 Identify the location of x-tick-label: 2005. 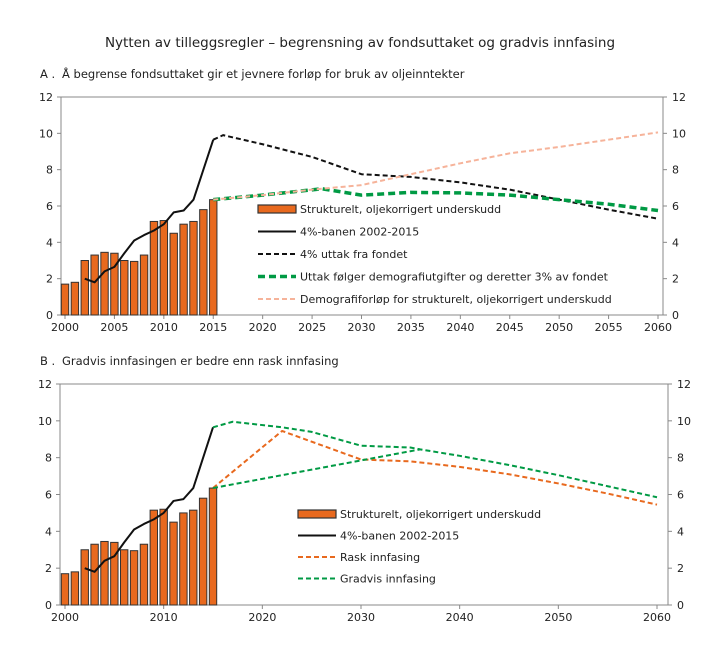
(114, 327).